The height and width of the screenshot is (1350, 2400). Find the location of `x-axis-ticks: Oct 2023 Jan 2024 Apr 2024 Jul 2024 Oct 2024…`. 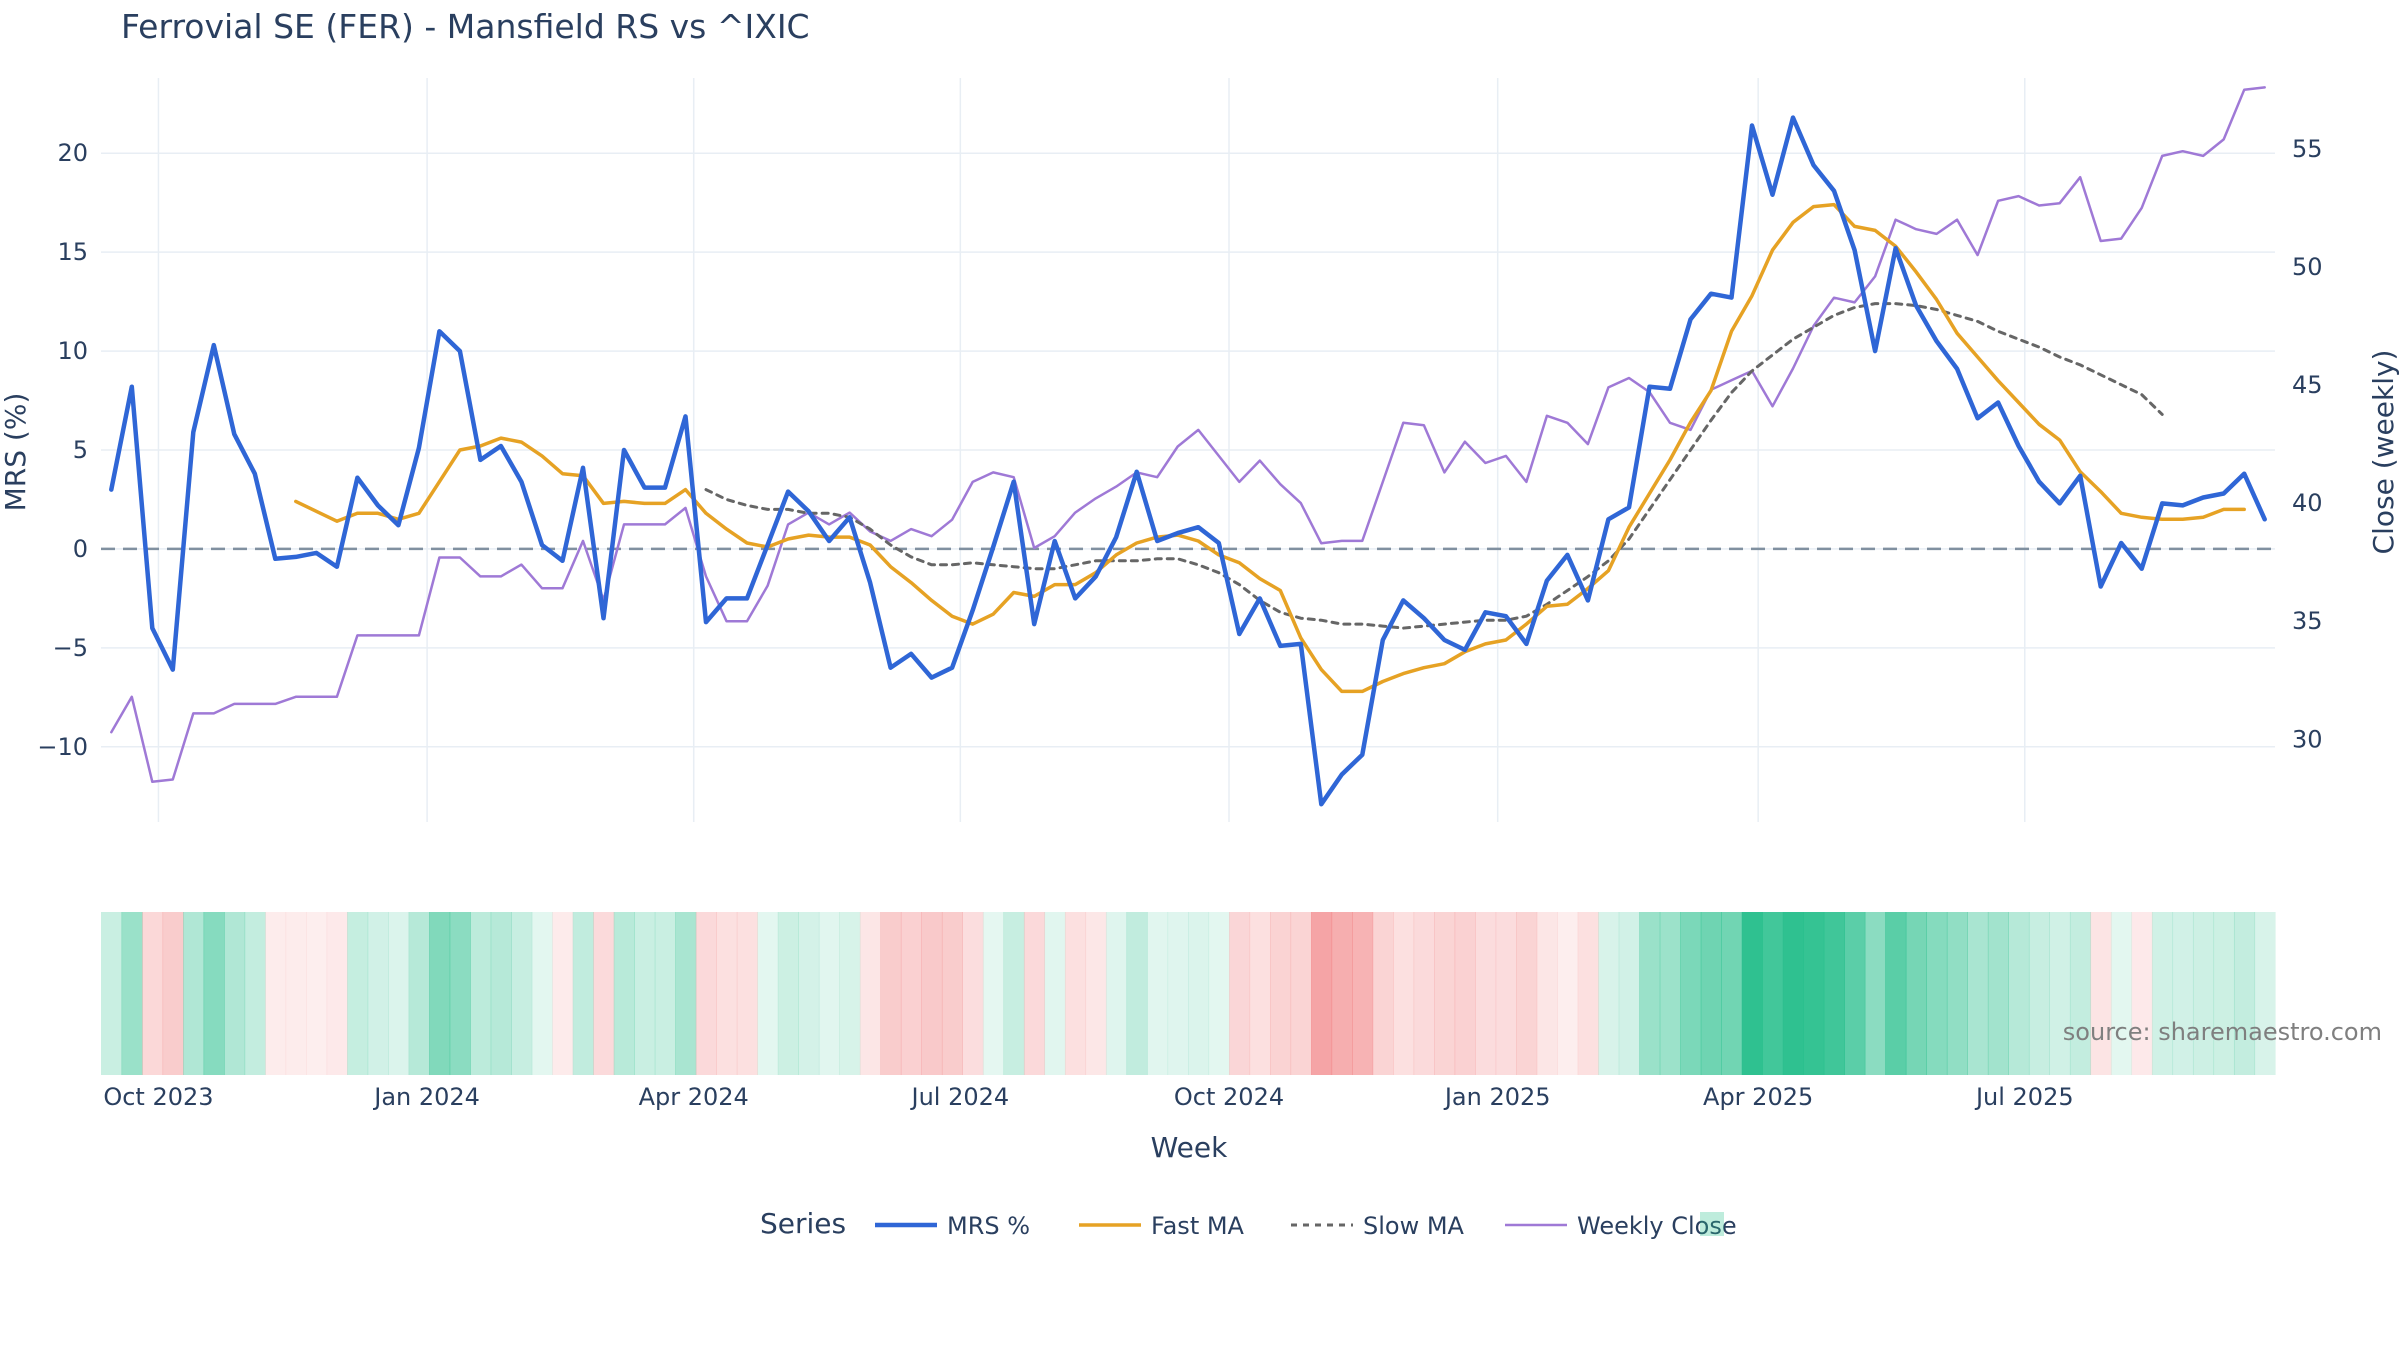

x-axis-ticks: Oct 2023 Jan 2024 Apr 2024 Jul 2024 Oct 2024… is located at coordinates (1088, 1097).